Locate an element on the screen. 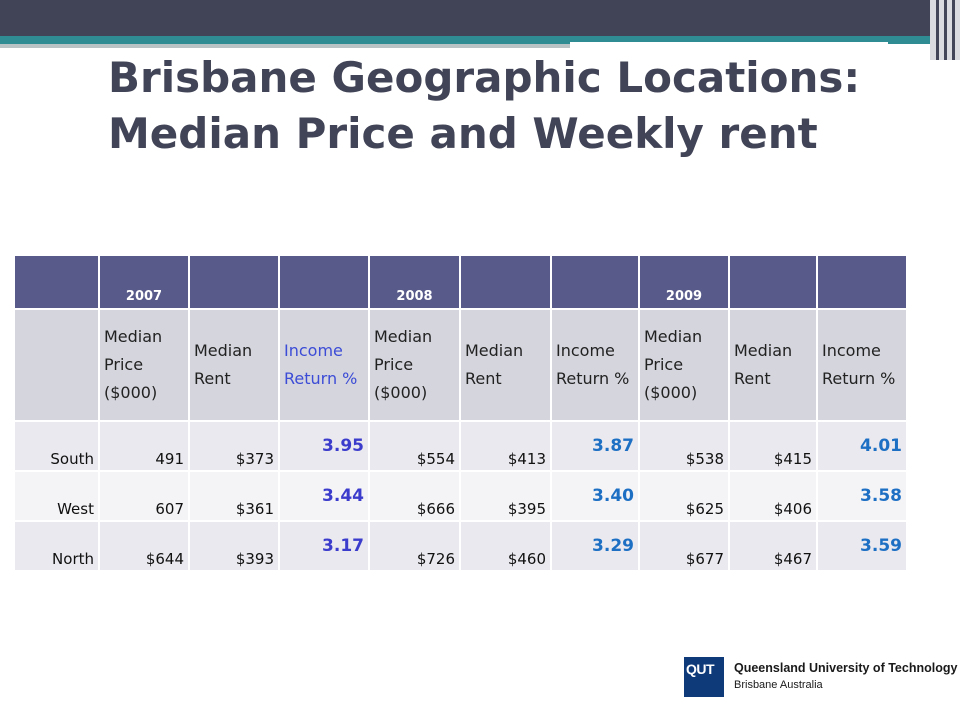 The width and height of the screenshot is (960, 720). logo-subtitle: Brisbane Australia is located at coordinates (778, 685).